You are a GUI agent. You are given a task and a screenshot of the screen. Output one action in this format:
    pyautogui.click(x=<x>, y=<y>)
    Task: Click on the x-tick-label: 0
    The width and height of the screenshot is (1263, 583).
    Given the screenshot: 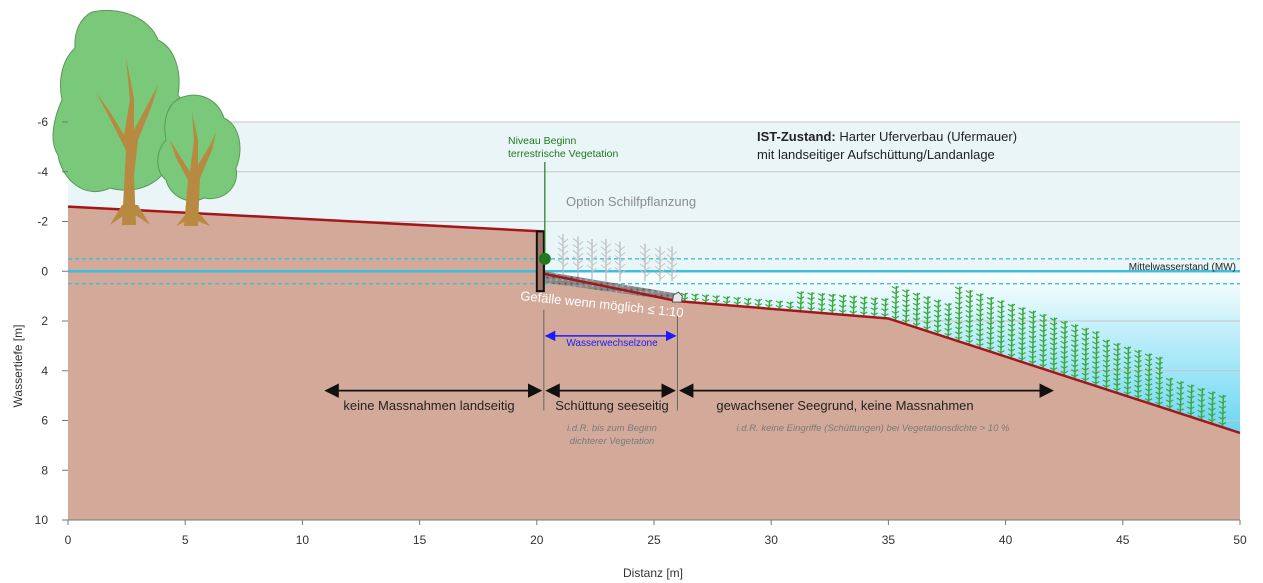 What is the action you would take?
    pyautogui.click(x=68, y=540)
    